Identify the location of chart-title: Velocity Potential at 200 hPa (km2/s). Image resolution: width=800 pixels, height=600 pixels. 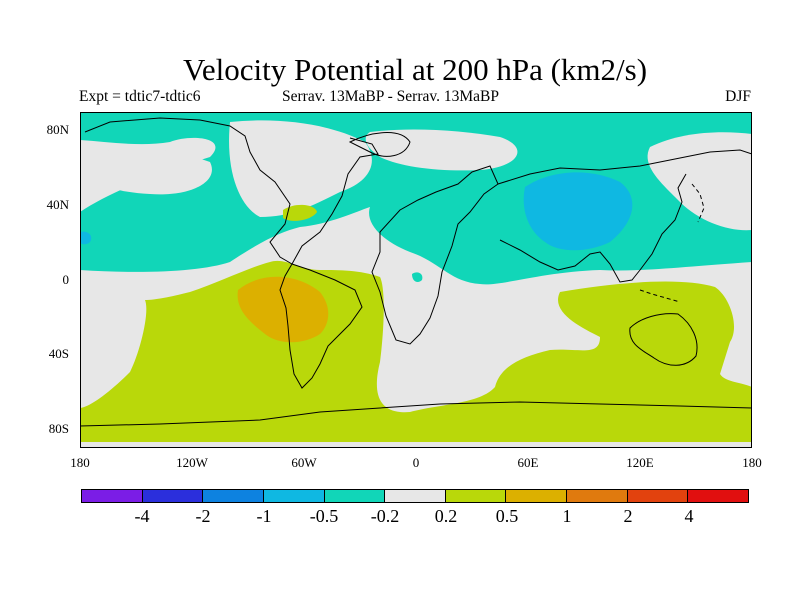
(415, 69).